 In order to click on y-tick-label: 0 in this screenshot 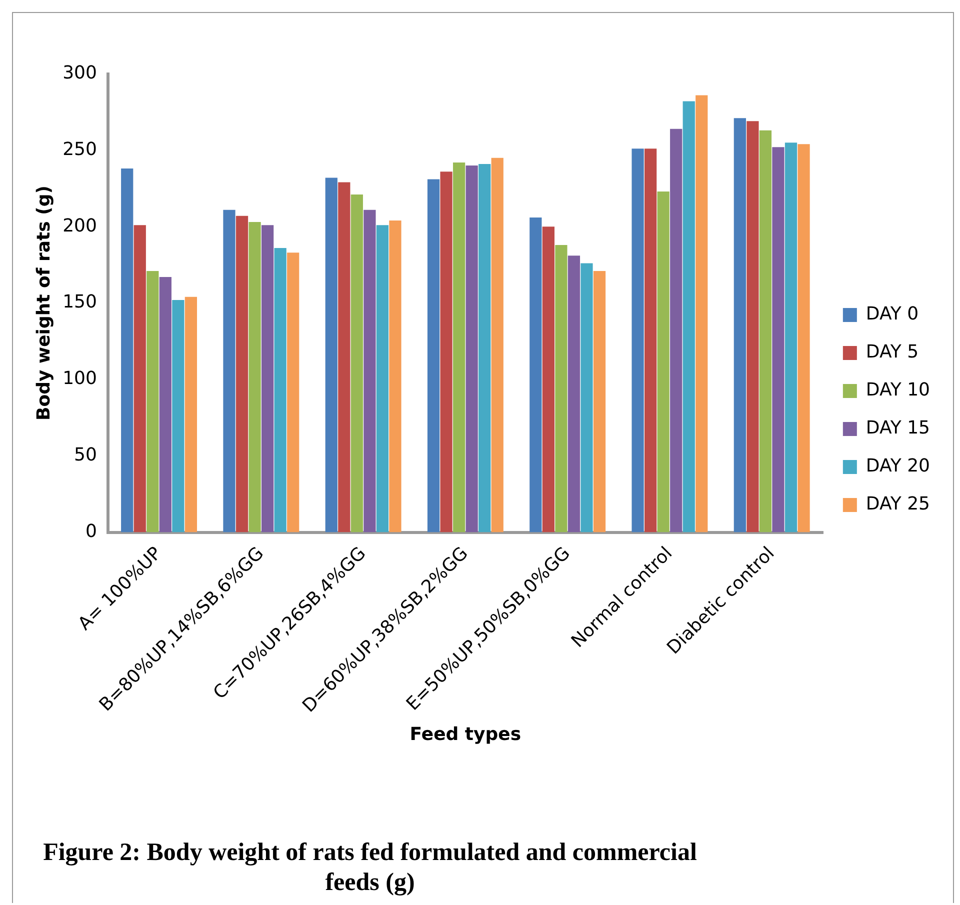, I will do `click(91, 531)`.